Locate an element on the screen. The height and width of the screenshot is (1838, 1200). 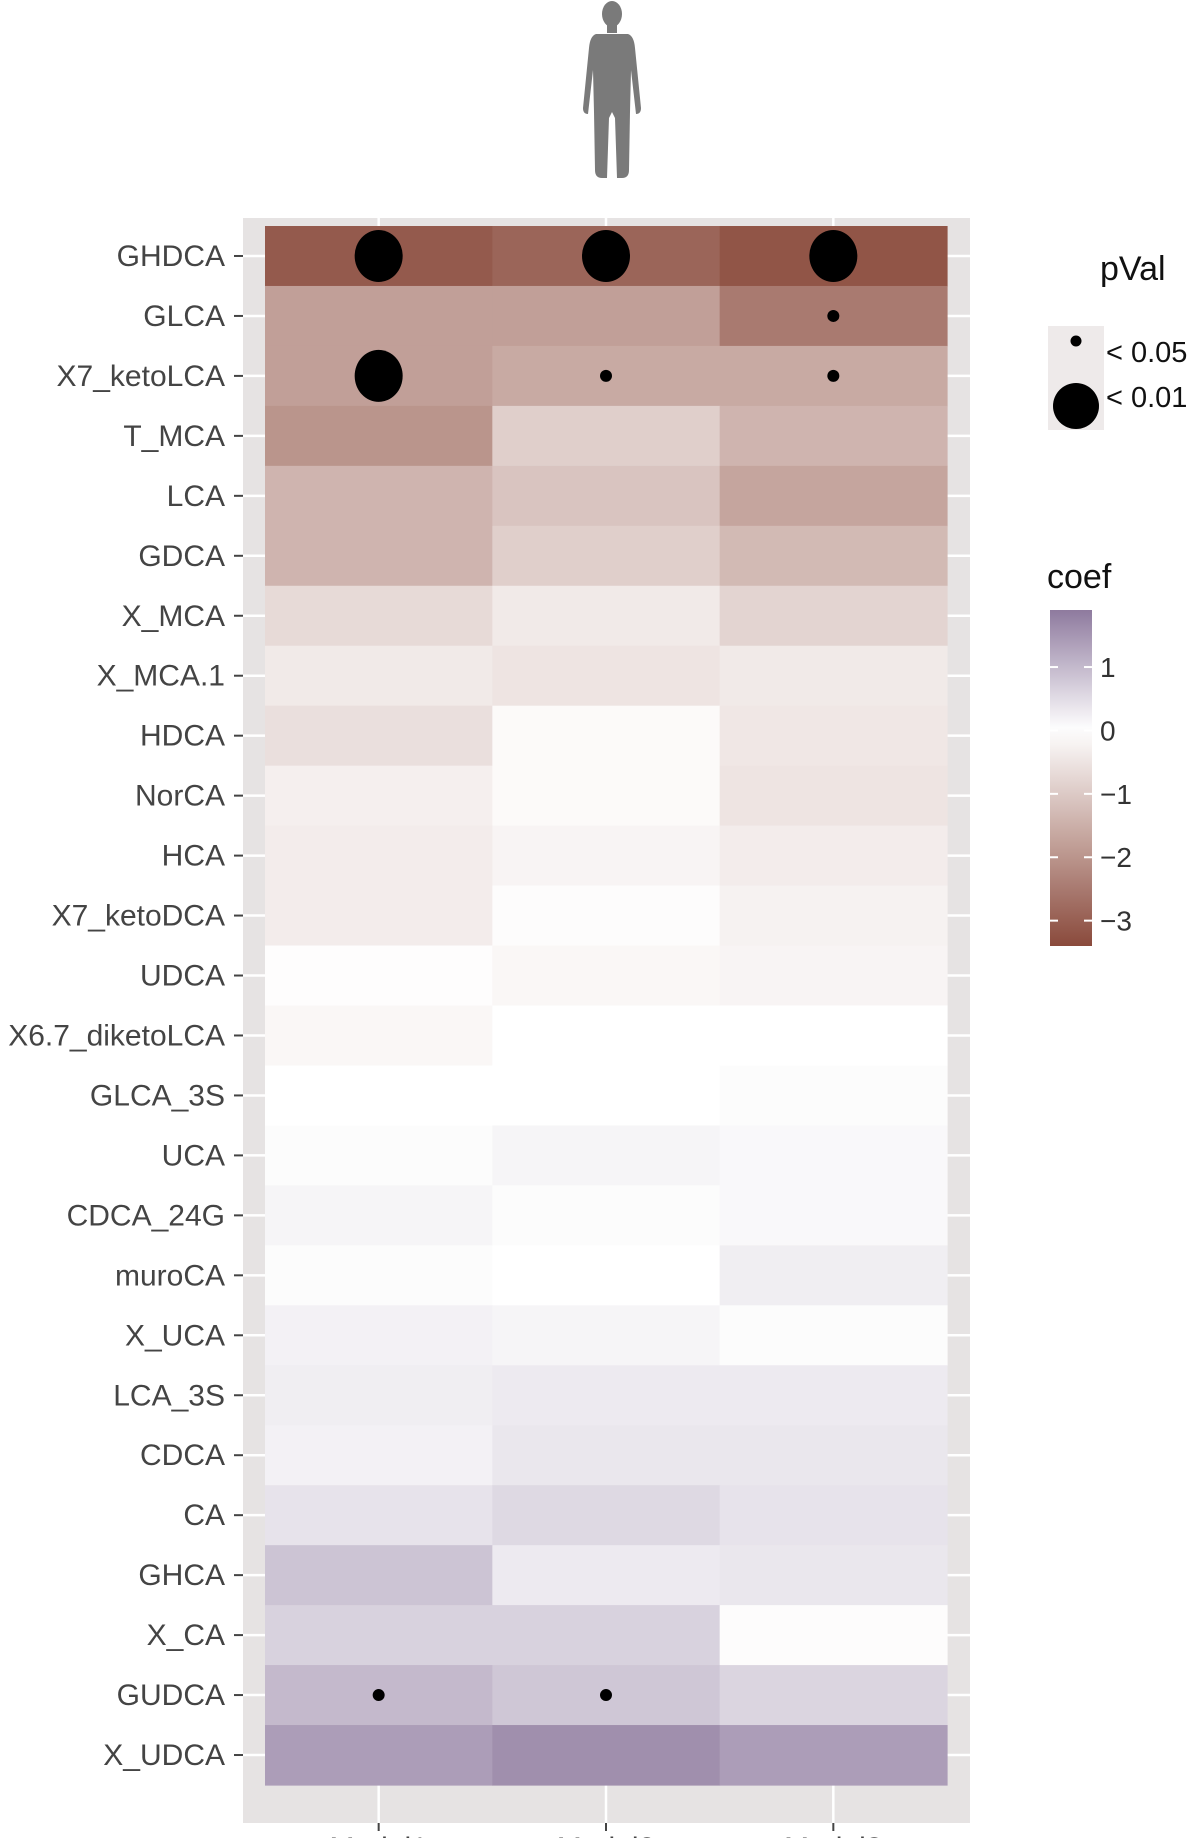
y-tick-label: X_MCA.1 is located at coordinates (161, 676).